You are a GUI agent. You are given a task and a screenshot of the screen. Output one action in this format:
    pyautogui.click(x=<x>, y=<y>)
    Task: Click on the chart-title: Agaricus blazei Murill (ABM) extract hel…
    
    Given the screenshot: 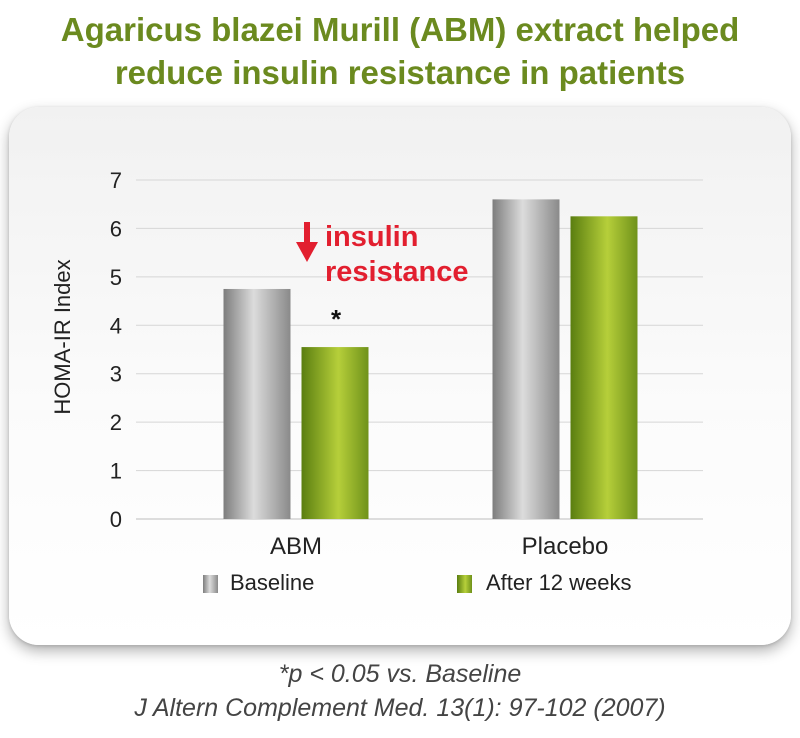 What is the action you would take?
    pyautogui.click(x=400, y=51)
    